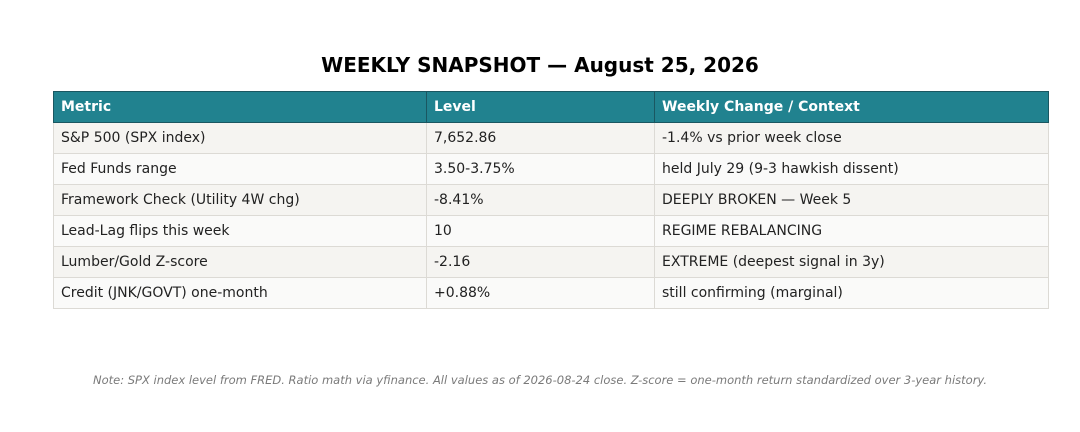 This screenshot has height=432, width=1080. Describe the element at coordinates (240, 200) in the screenshot. I see `metric-cell: Framework Check (Utility 4W chg)` at that location.